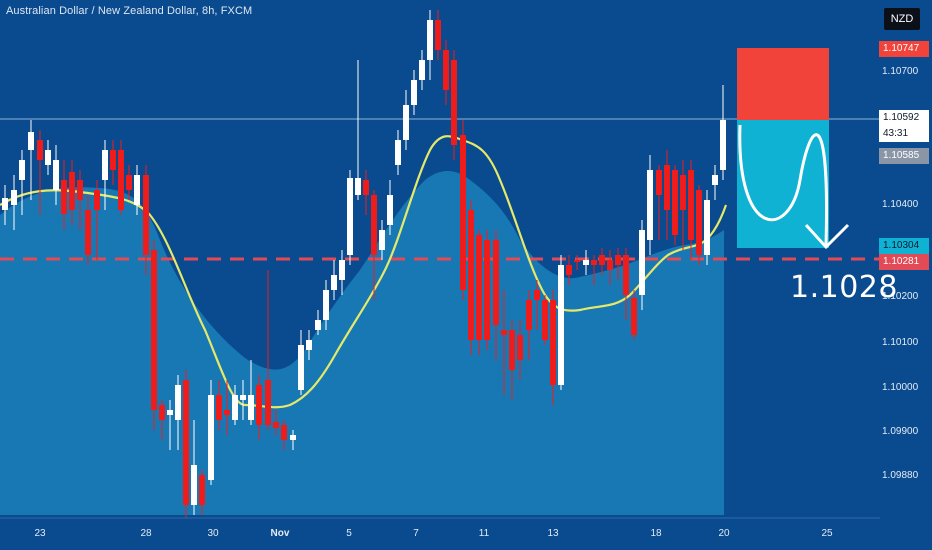 The width and height of the screenshot is (932, 550). Describe the element at coordinates (900, 71) in the screenshot. I see `price-tick: 1.10700` at that location.